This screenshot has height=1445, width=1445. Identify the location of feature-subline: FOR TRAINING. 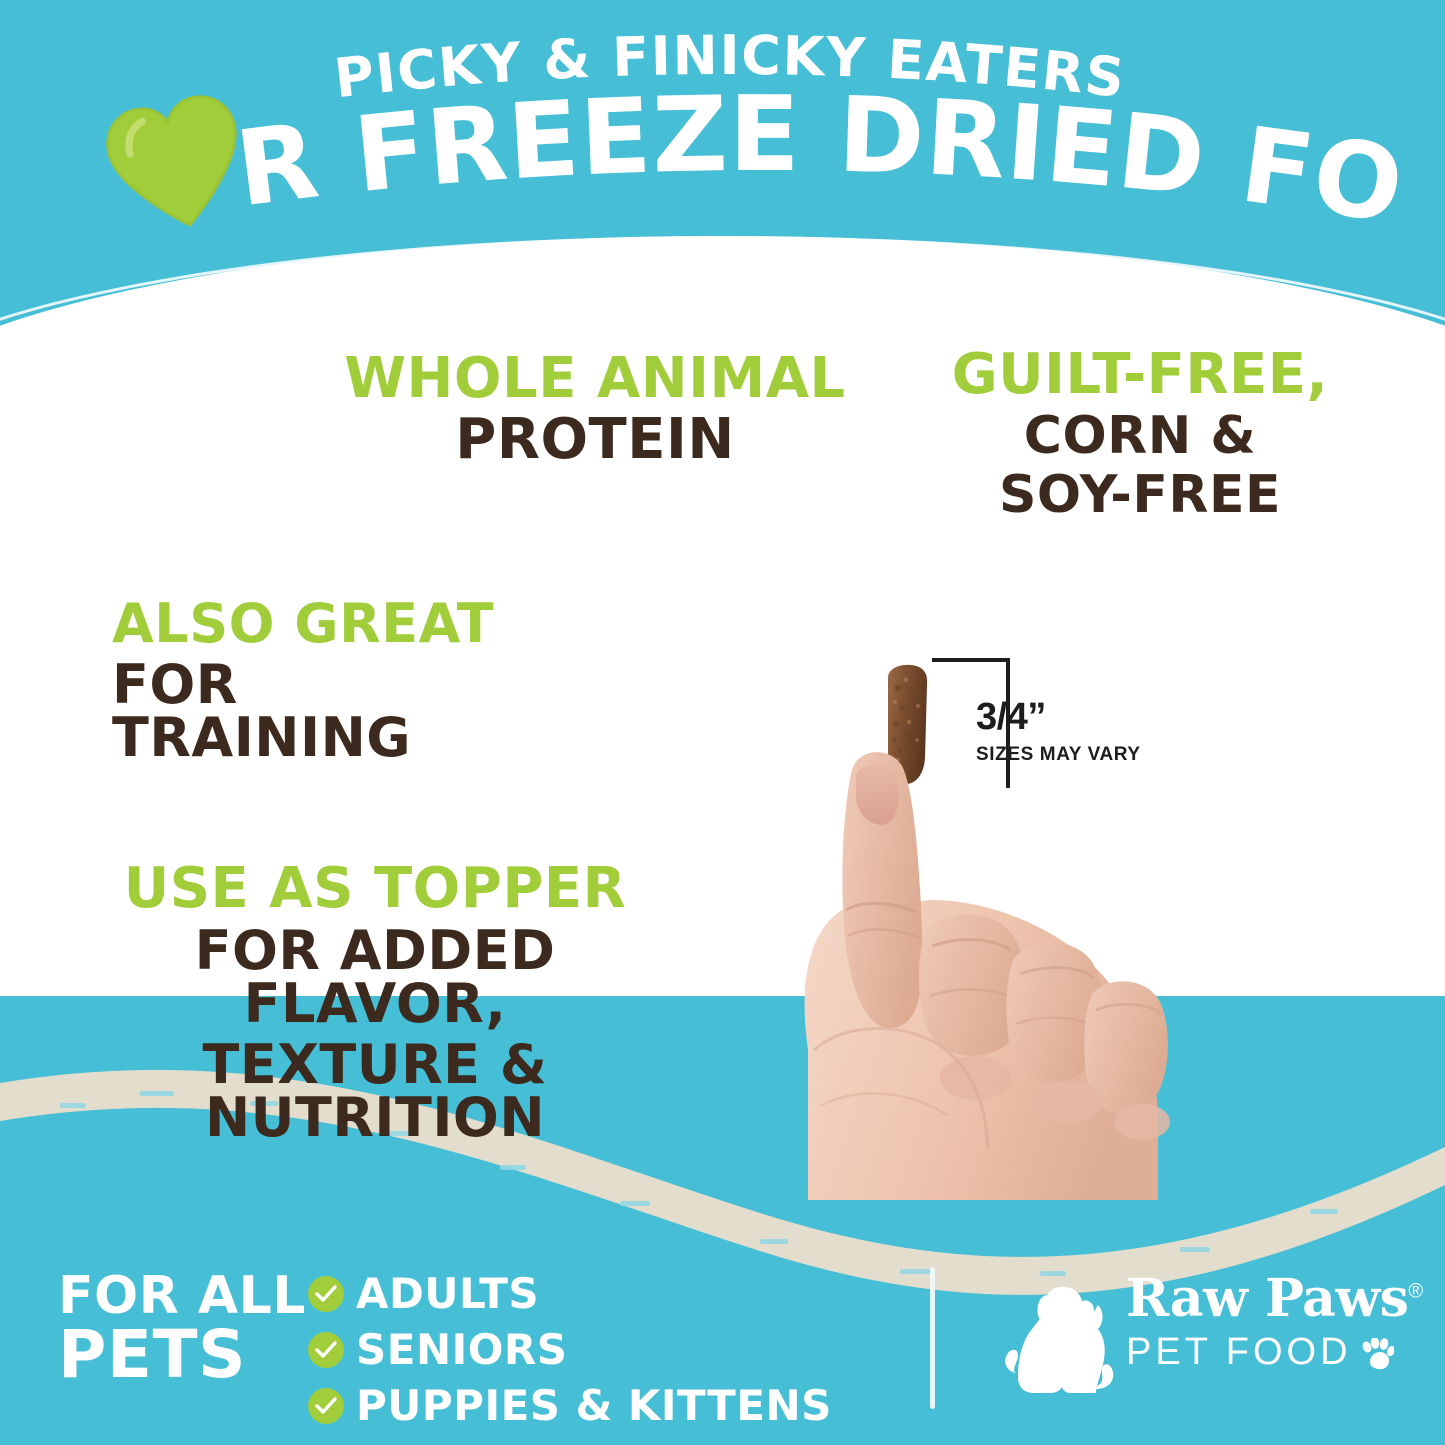
(262, 710).